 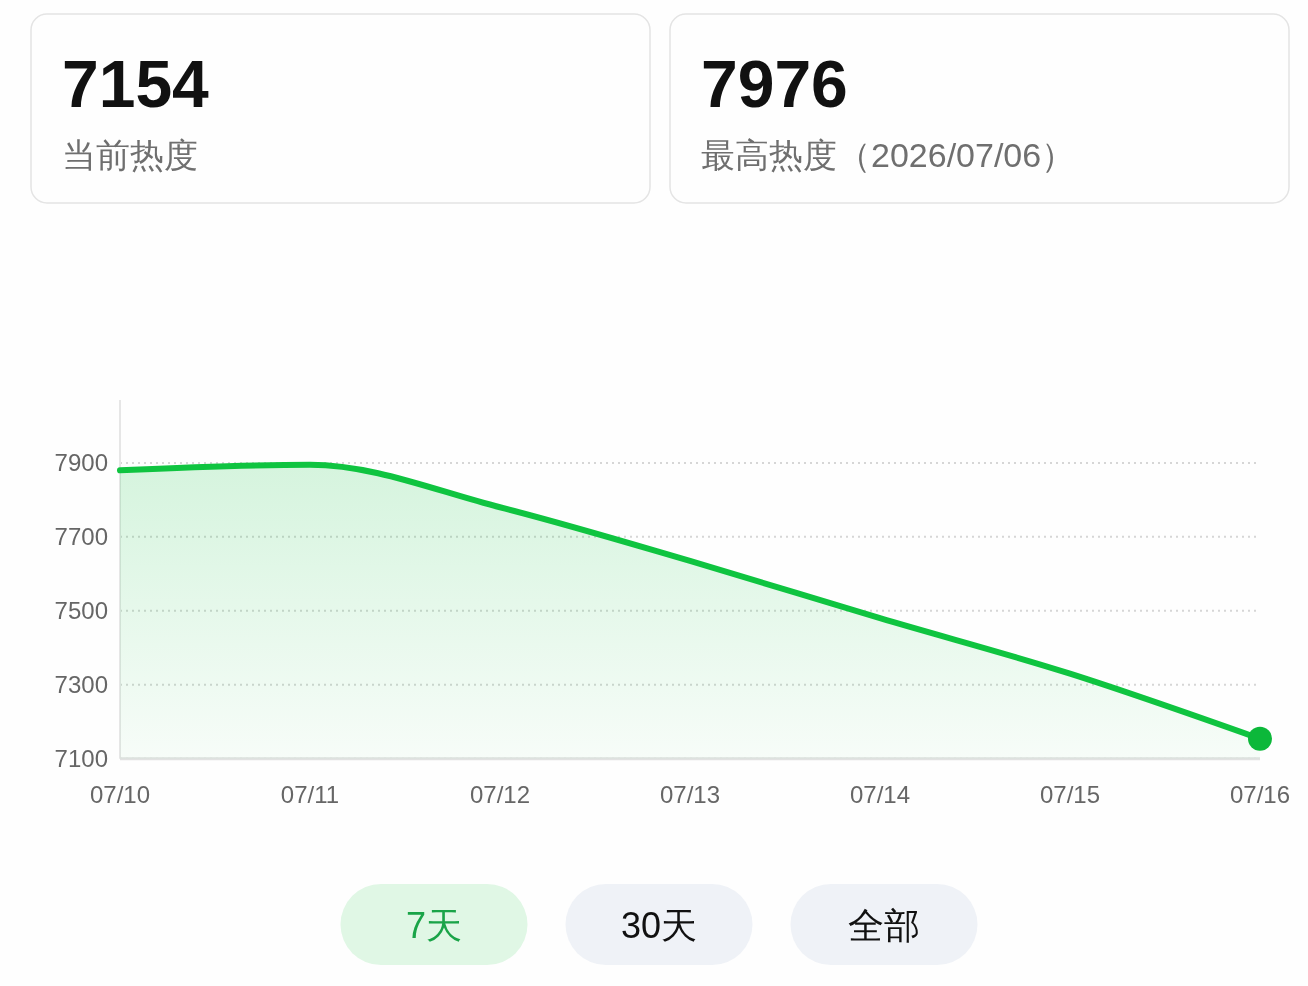 What do you see at coordinates (690, 794) in the screenshot?
I see `x-tick-label: 07/13` at bounding box center [690, 794].